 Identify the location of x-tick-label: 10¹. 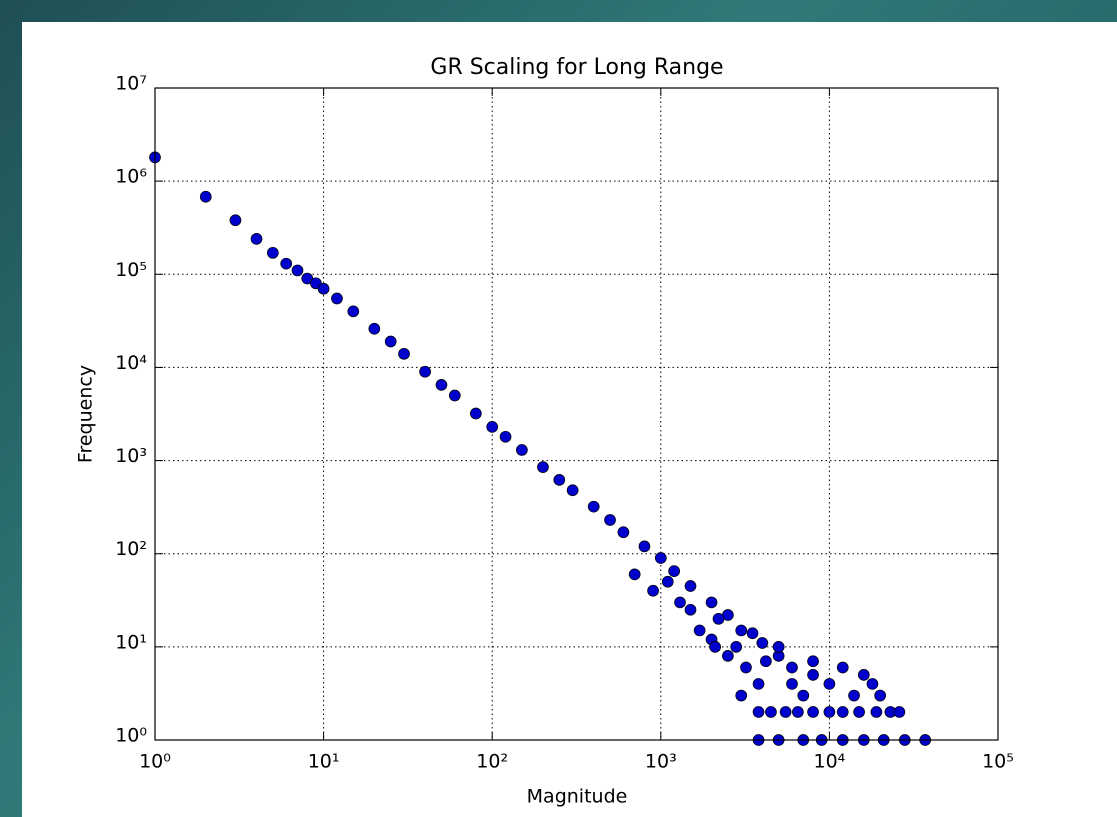
(324, 762).